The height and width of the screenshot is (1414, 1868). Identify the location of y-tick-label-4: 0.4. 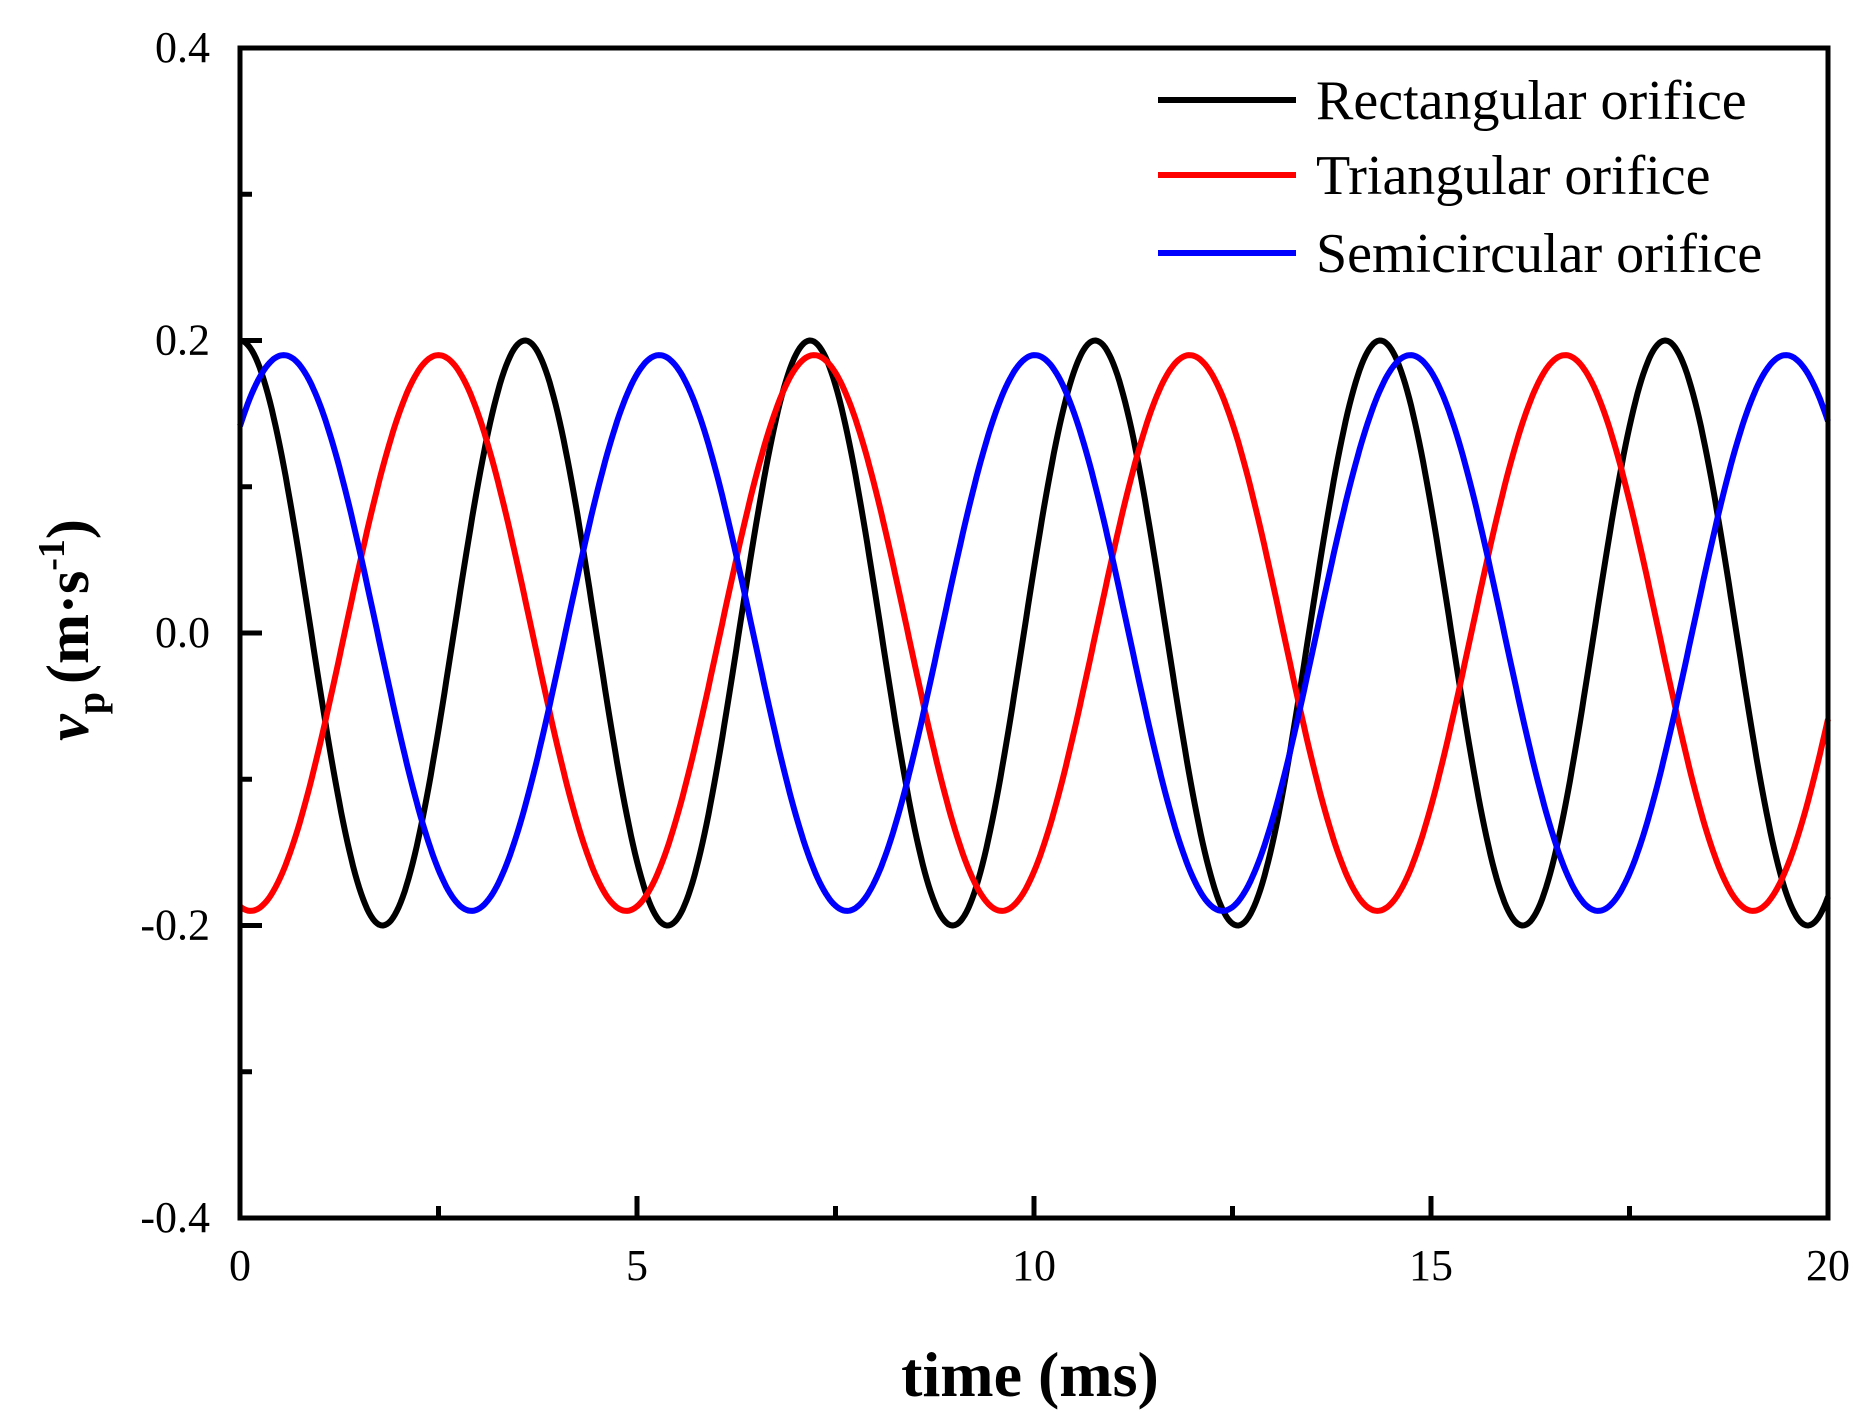
(182, 47).